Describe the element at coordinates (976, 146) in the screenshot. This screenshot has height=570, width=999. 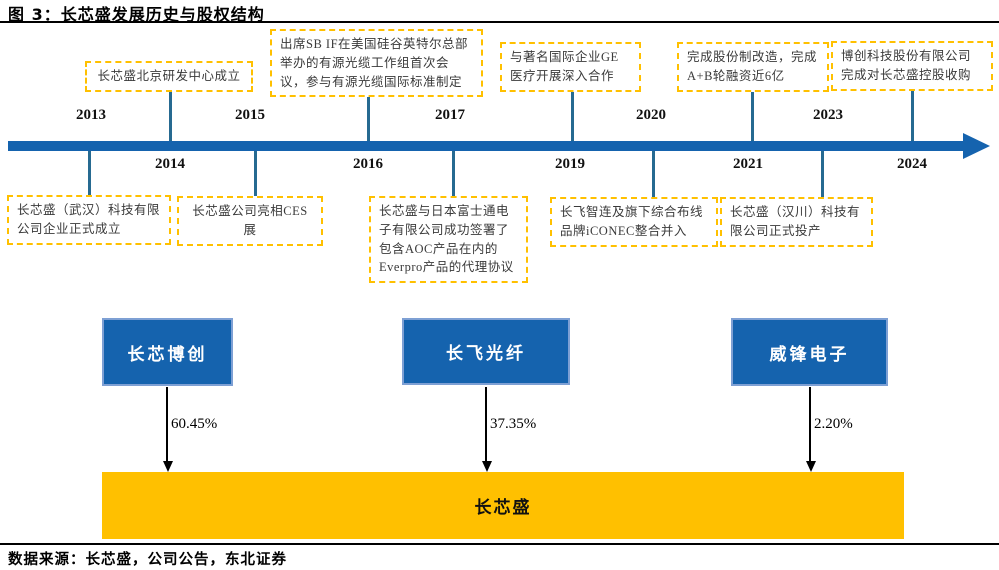
I see `timeline-arrow-icon` at that location.